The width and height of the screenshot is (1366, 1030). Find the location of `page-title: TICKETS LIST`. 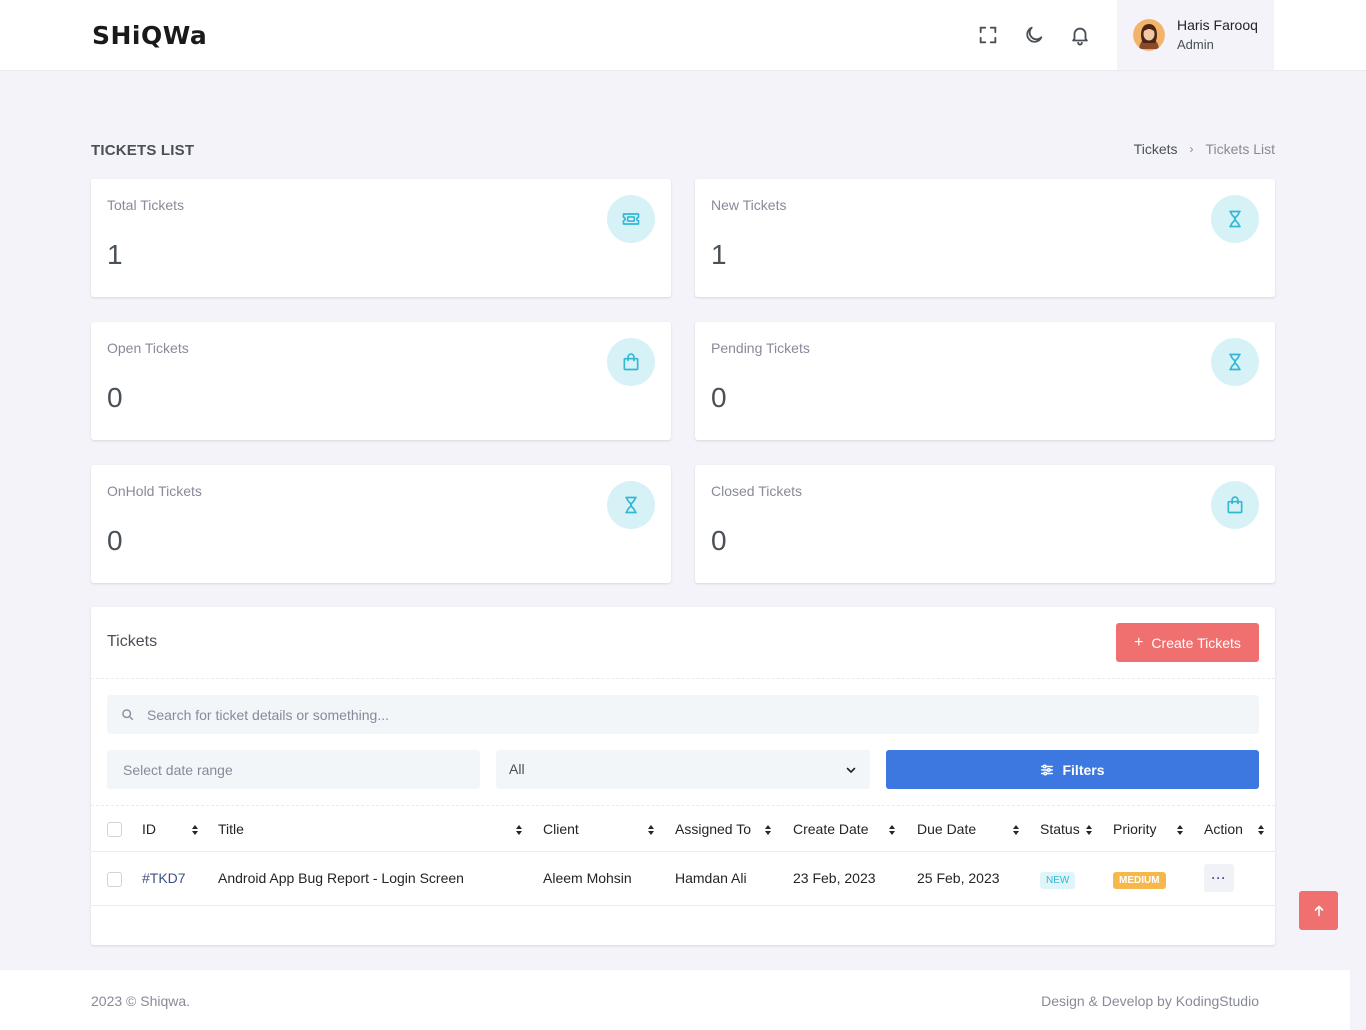

page-title: TICKETS LIST is located at coordinates (143, 150).